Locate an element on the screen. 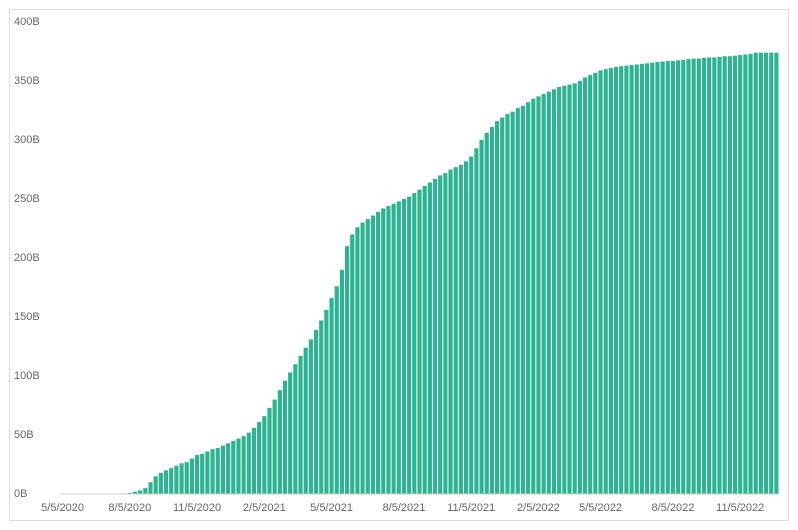 This screenshot has width=798, height=530. x-tick-label: 2/5/2022 is located at coordinates (538, 508).